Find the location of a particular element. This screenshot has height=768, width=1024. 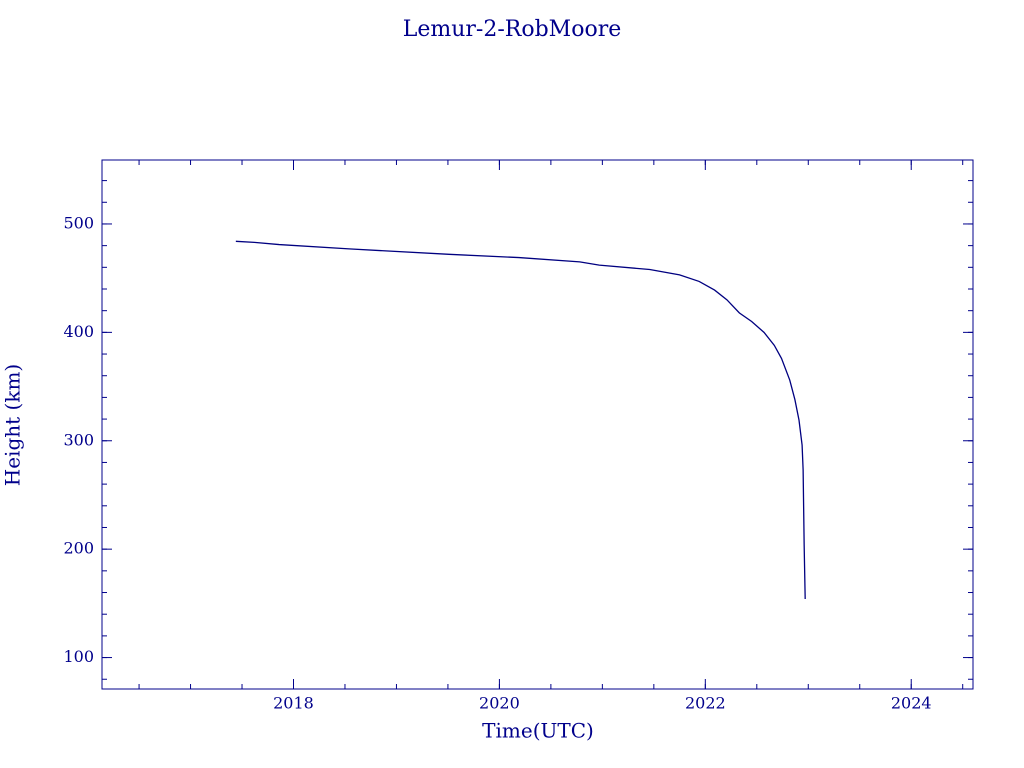

y-tick-label: 200 is located at coordinates (78, 548).